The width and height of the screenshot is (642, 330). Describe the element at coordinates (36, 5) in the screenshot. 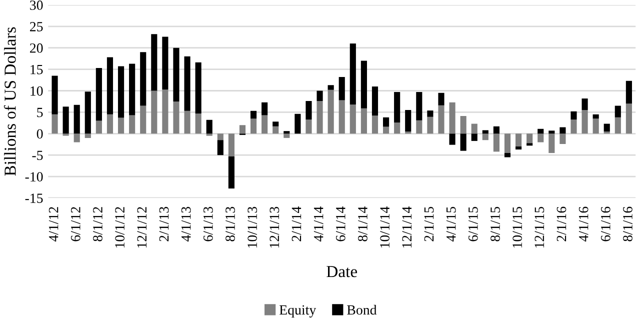

I see `y-tick-label: 30` at that location.